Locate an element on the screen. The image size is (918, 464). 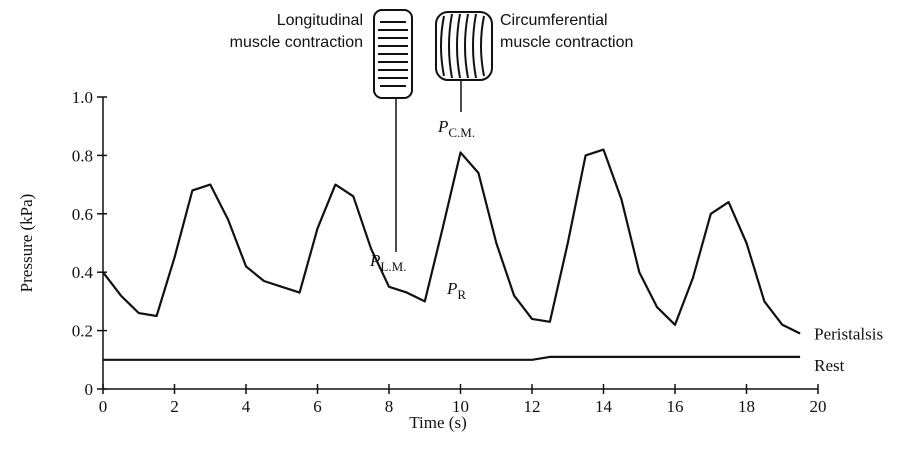
x-tick-label: 12 is located at coordinates (532, 406).